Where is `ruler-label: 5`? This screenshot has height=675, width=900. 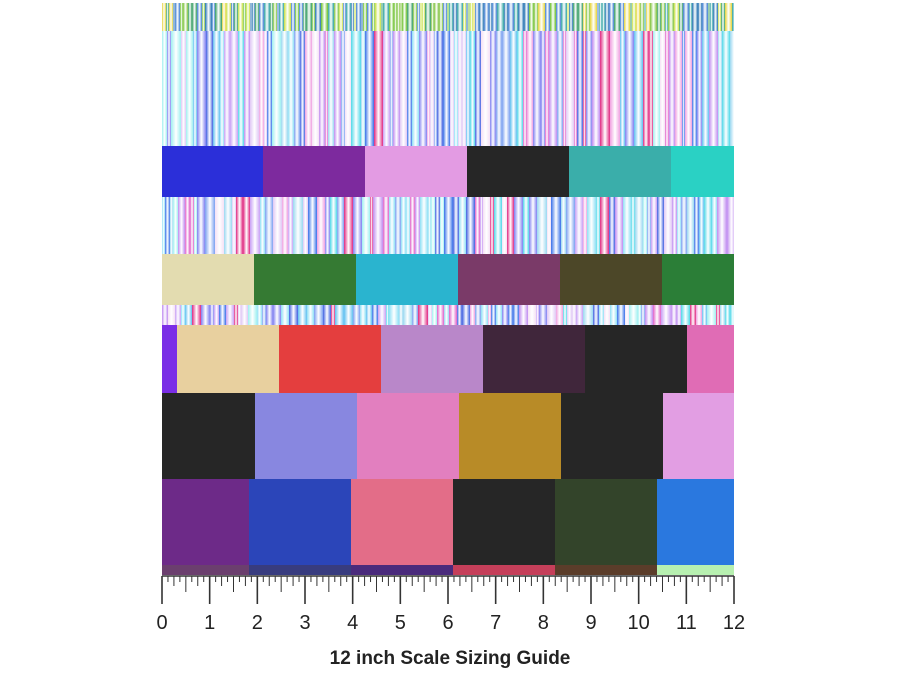
ruler-label: 5 is located at coordinates (400, 623).